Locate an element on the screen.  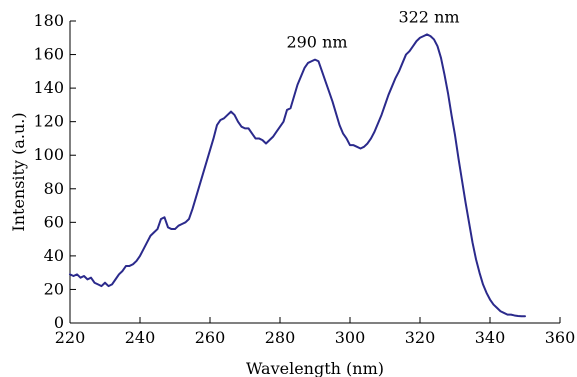
y-tick-label: 0 is located at coordinates (59, 322).